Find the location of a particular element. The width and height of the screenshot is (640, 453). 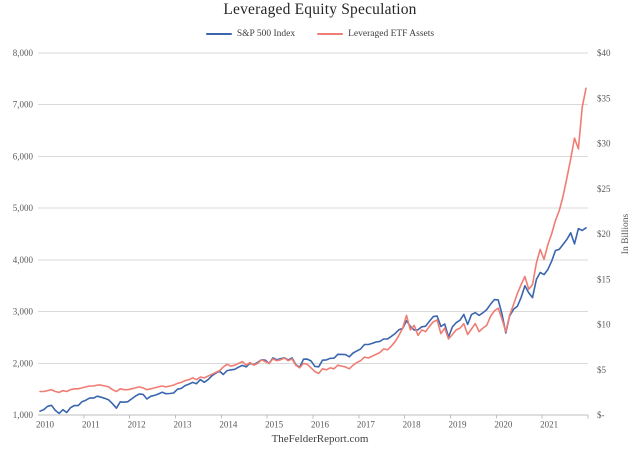

left-axis-label: 8,000 is located at coordinates (23, 53).